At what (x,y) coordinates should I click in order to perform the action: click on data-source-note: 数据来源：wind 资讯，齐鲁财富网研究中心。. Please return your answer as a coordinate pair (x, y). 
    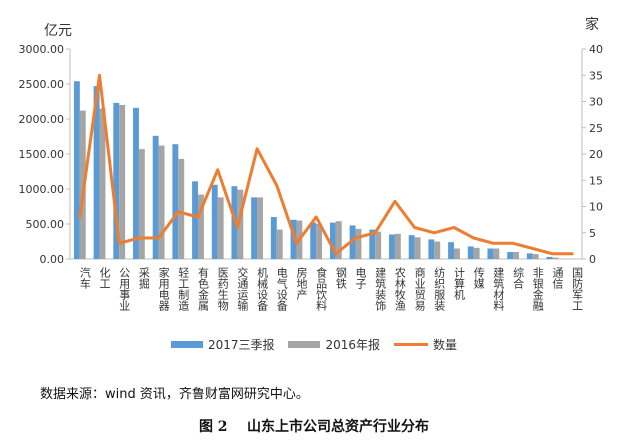
    Looking at the image, I should click on (174, 394).